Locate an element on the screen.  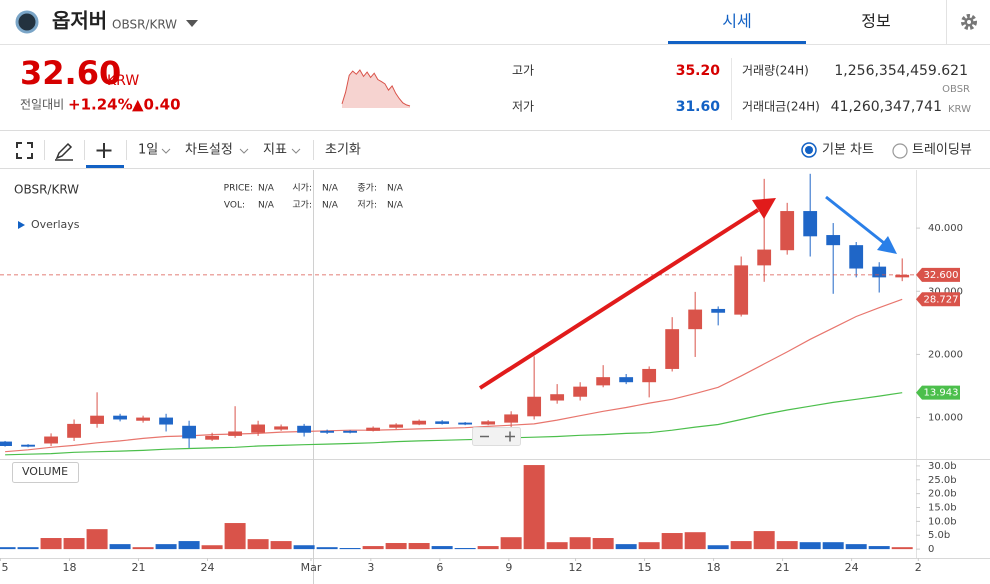
change-pct: +1.24% is located at coordinates (100, 105).